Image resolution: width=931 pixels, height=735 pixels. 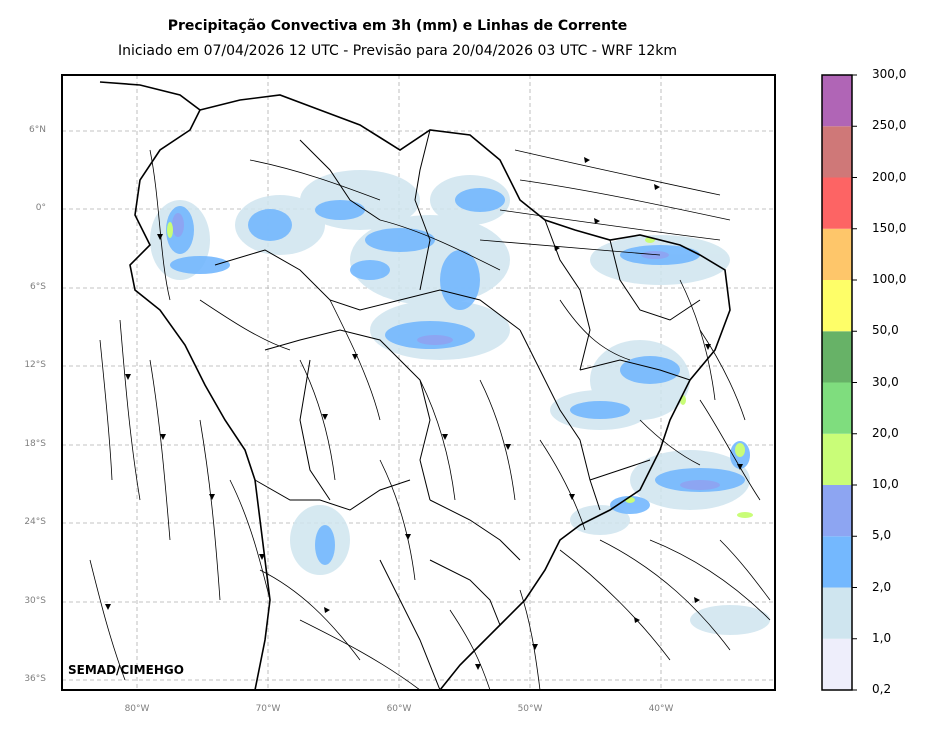 I want to click on lat-label-18s: 18°S, so click(x=35, y=444).